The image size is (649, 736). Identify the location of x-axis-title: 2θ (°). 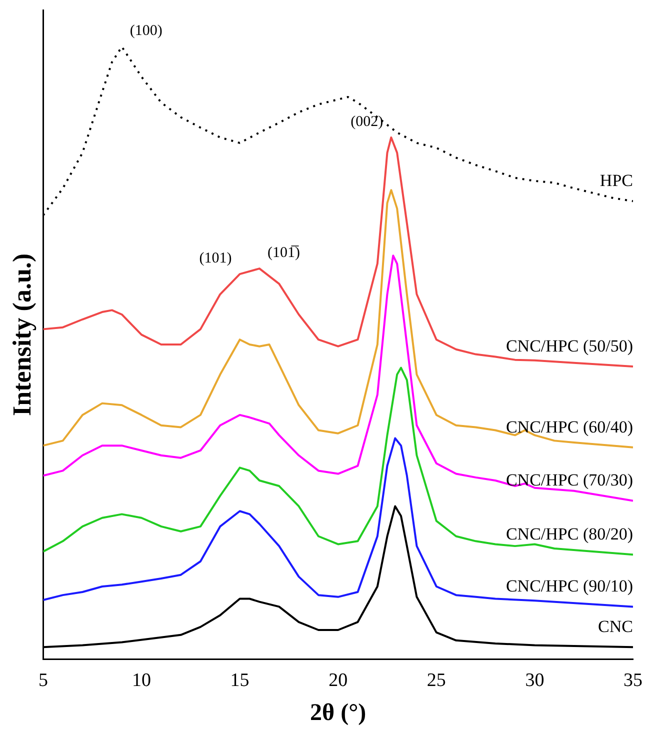
(338, 713).